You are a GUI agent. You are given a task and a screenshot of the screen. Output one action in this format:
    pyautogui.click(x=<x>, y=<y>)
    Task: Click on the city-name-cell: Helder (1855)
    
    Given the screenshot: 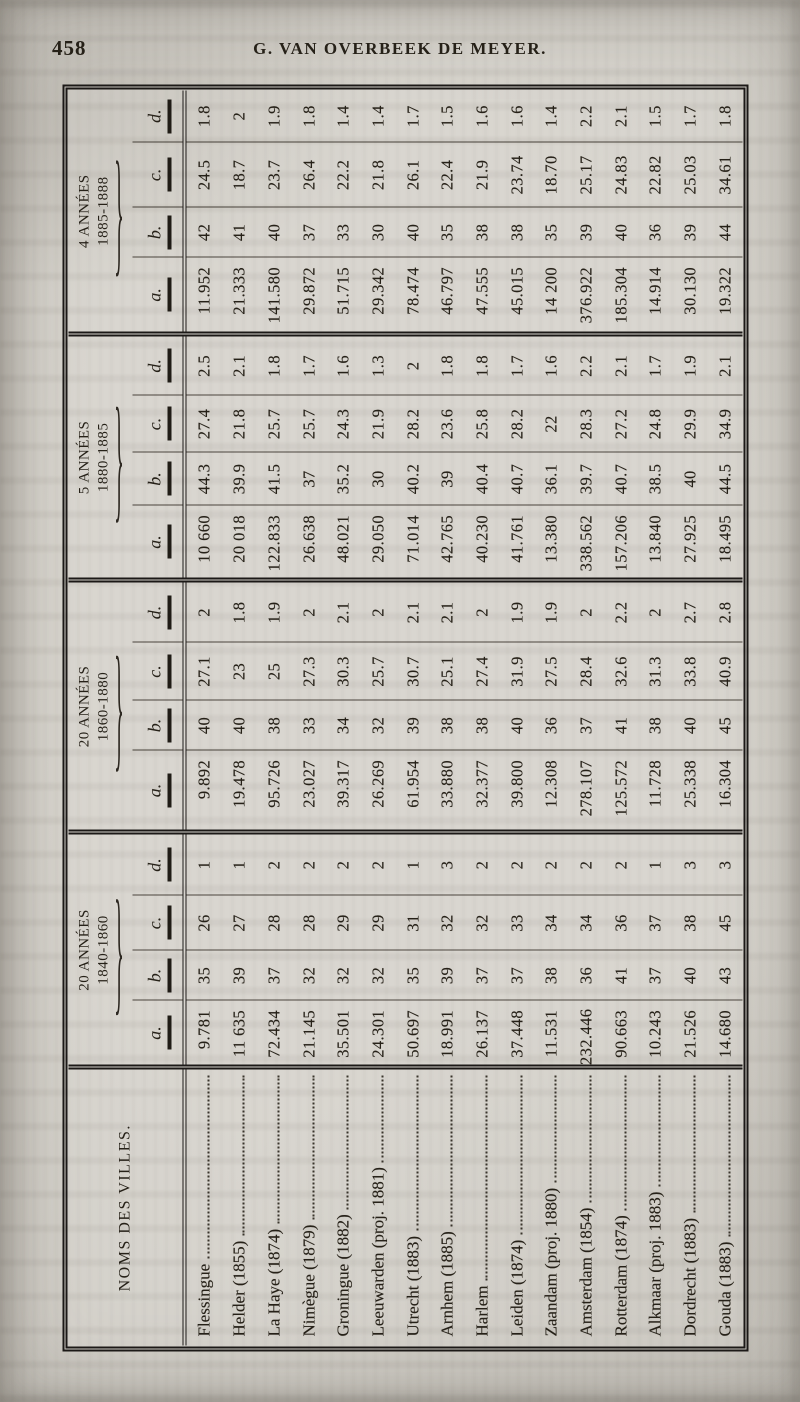 What is the action you would take?
    pyautogui.click(x=240, y=1207)
    